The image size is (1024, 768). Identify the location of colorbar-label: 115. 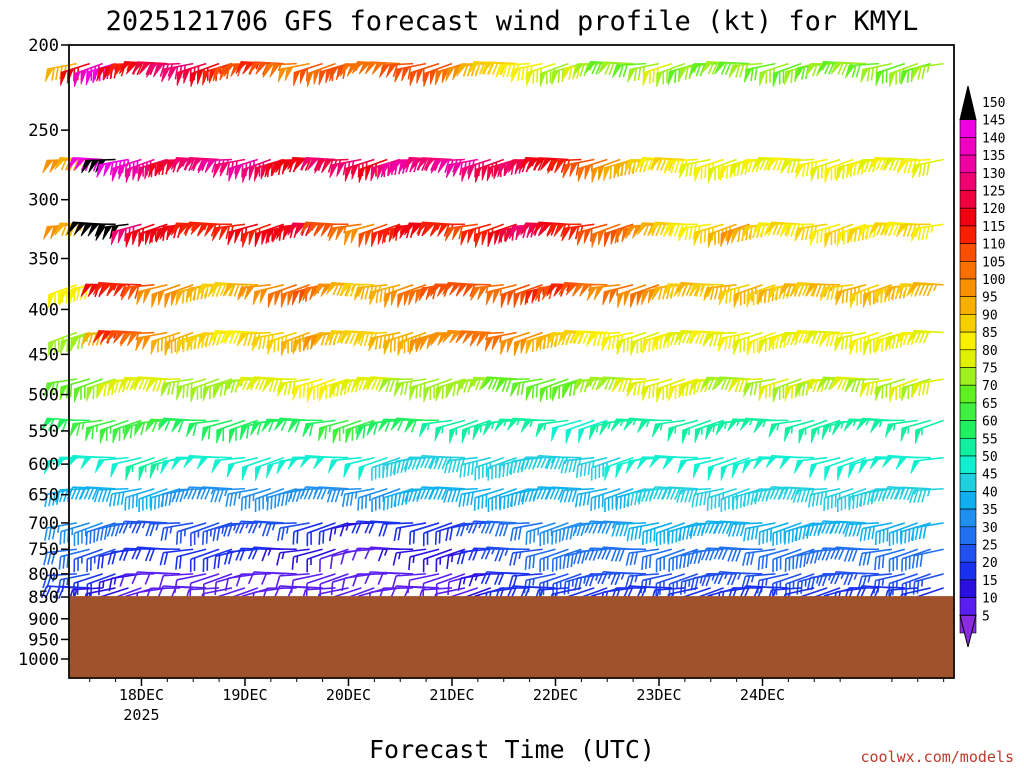
(993, 227).